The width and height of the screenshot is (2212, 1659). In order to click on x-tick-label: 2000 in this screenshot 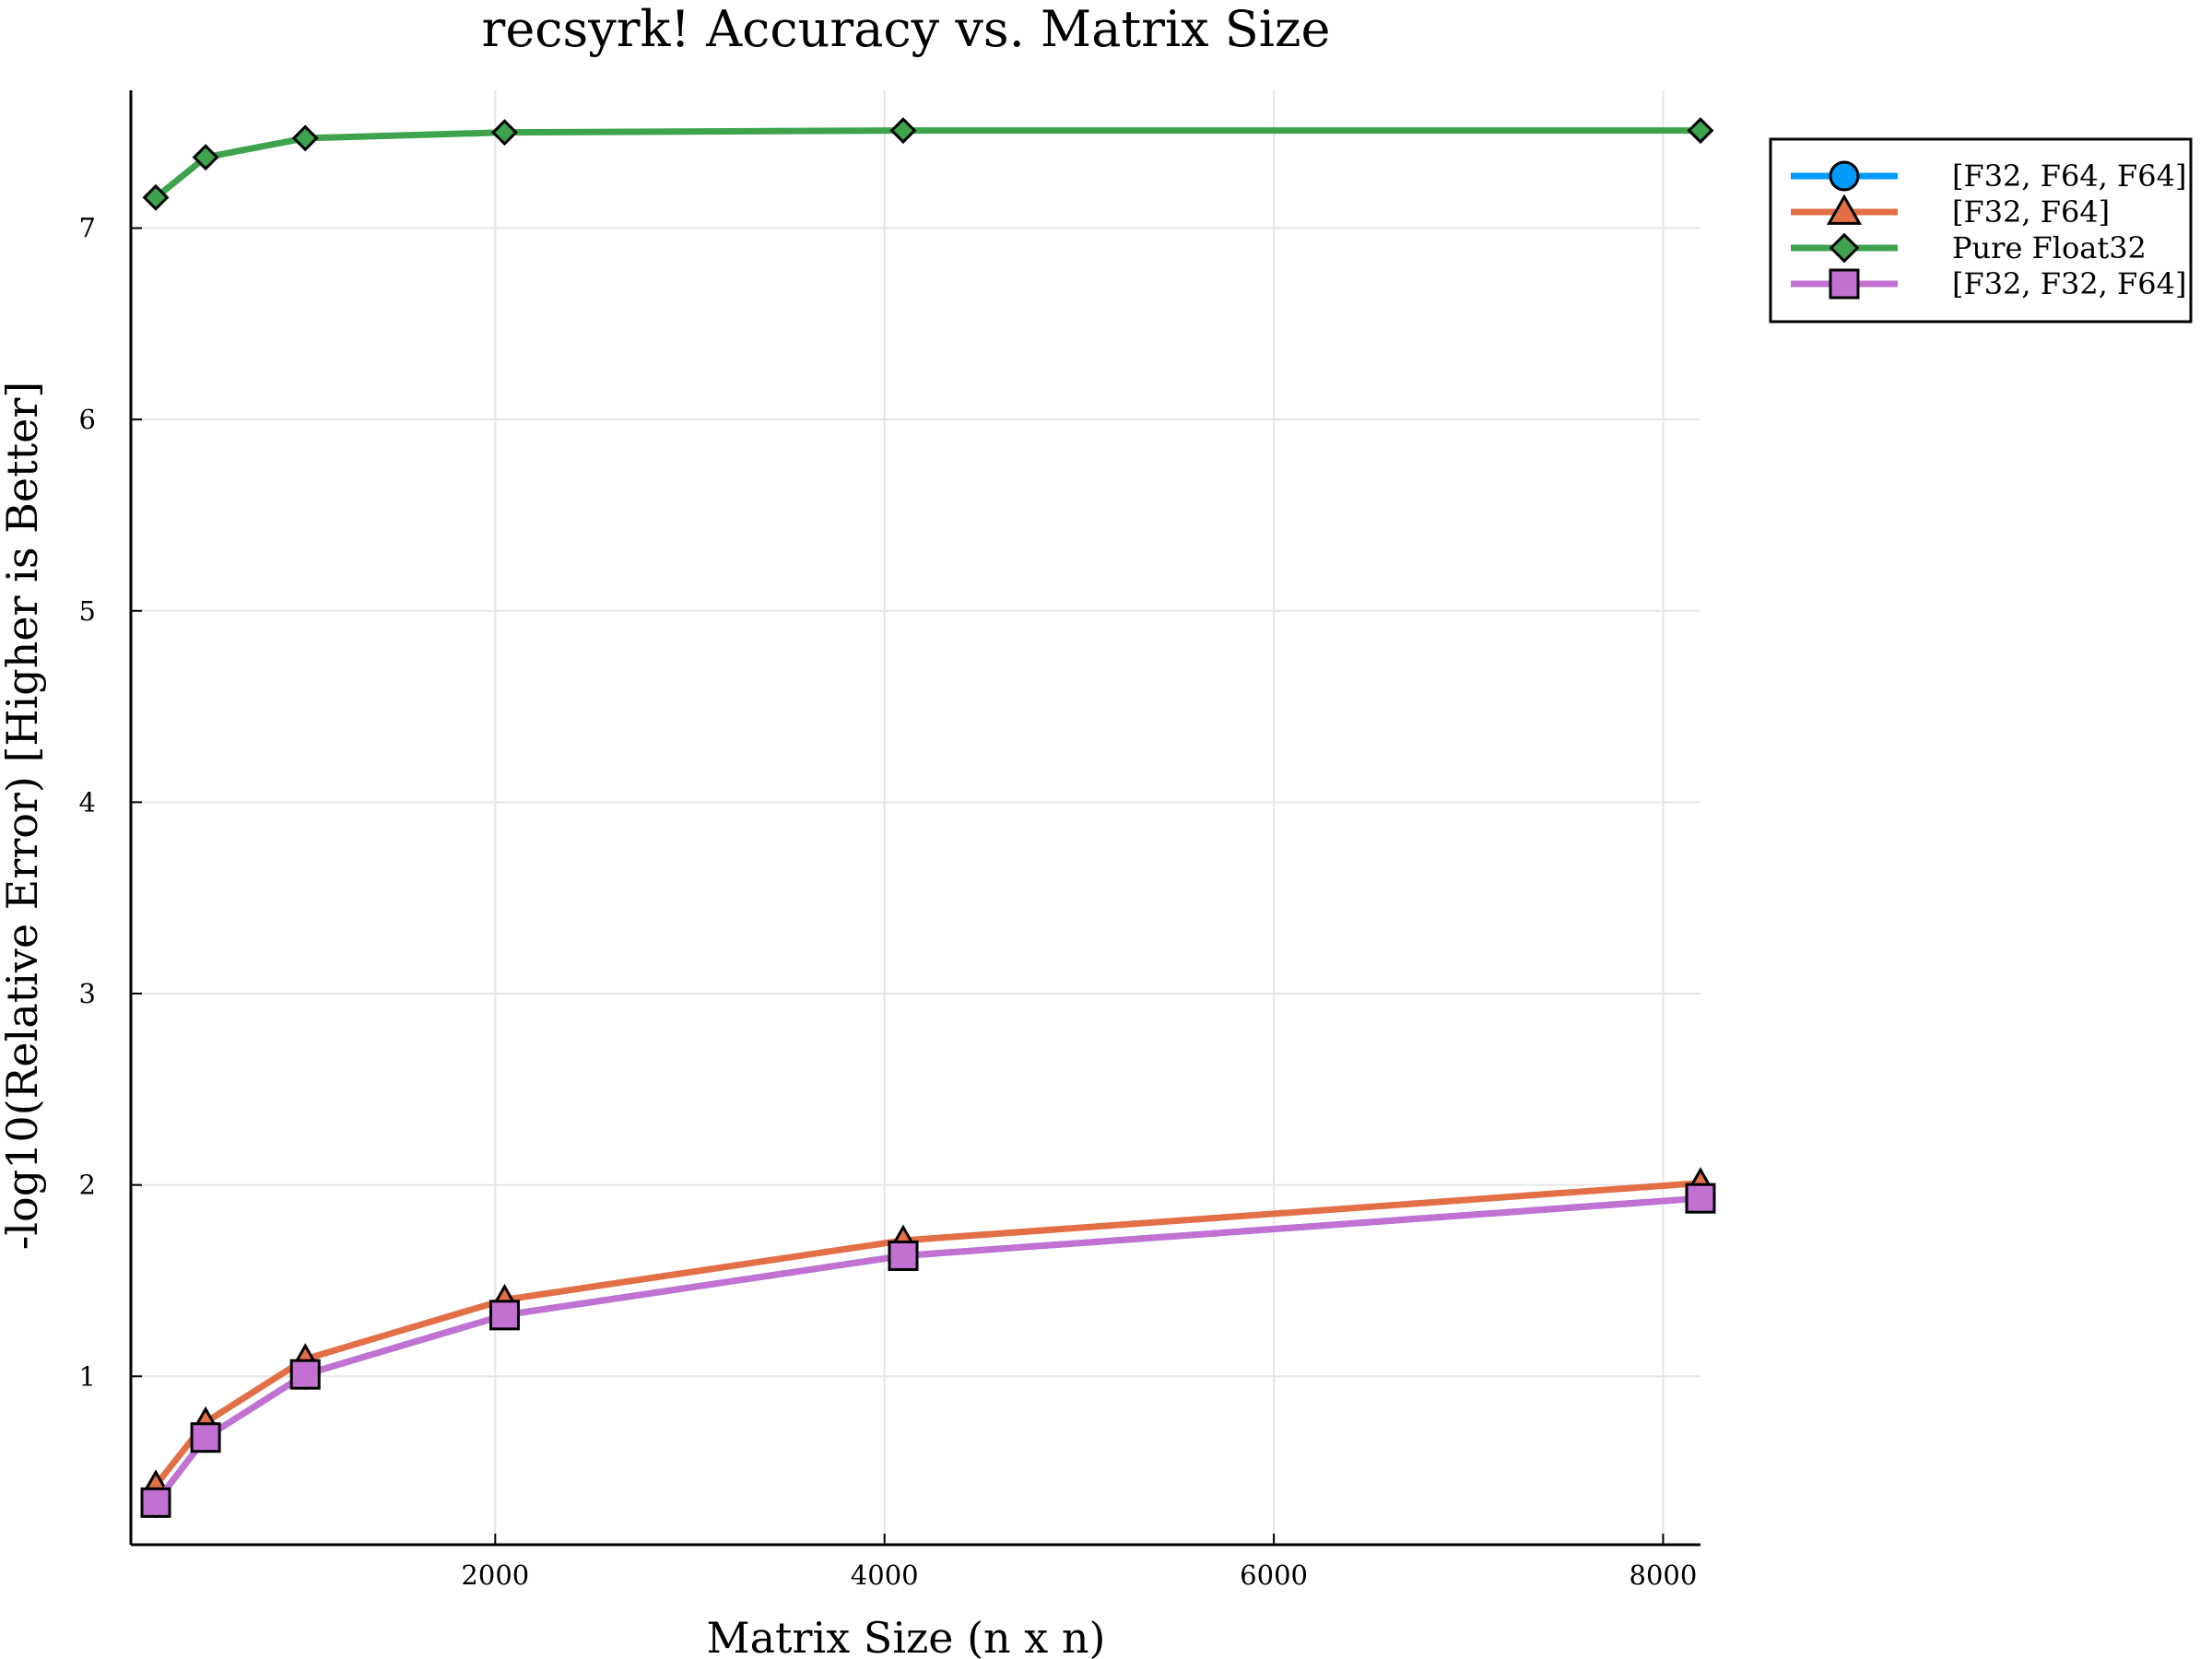, I will do `click(495, 1575)`.